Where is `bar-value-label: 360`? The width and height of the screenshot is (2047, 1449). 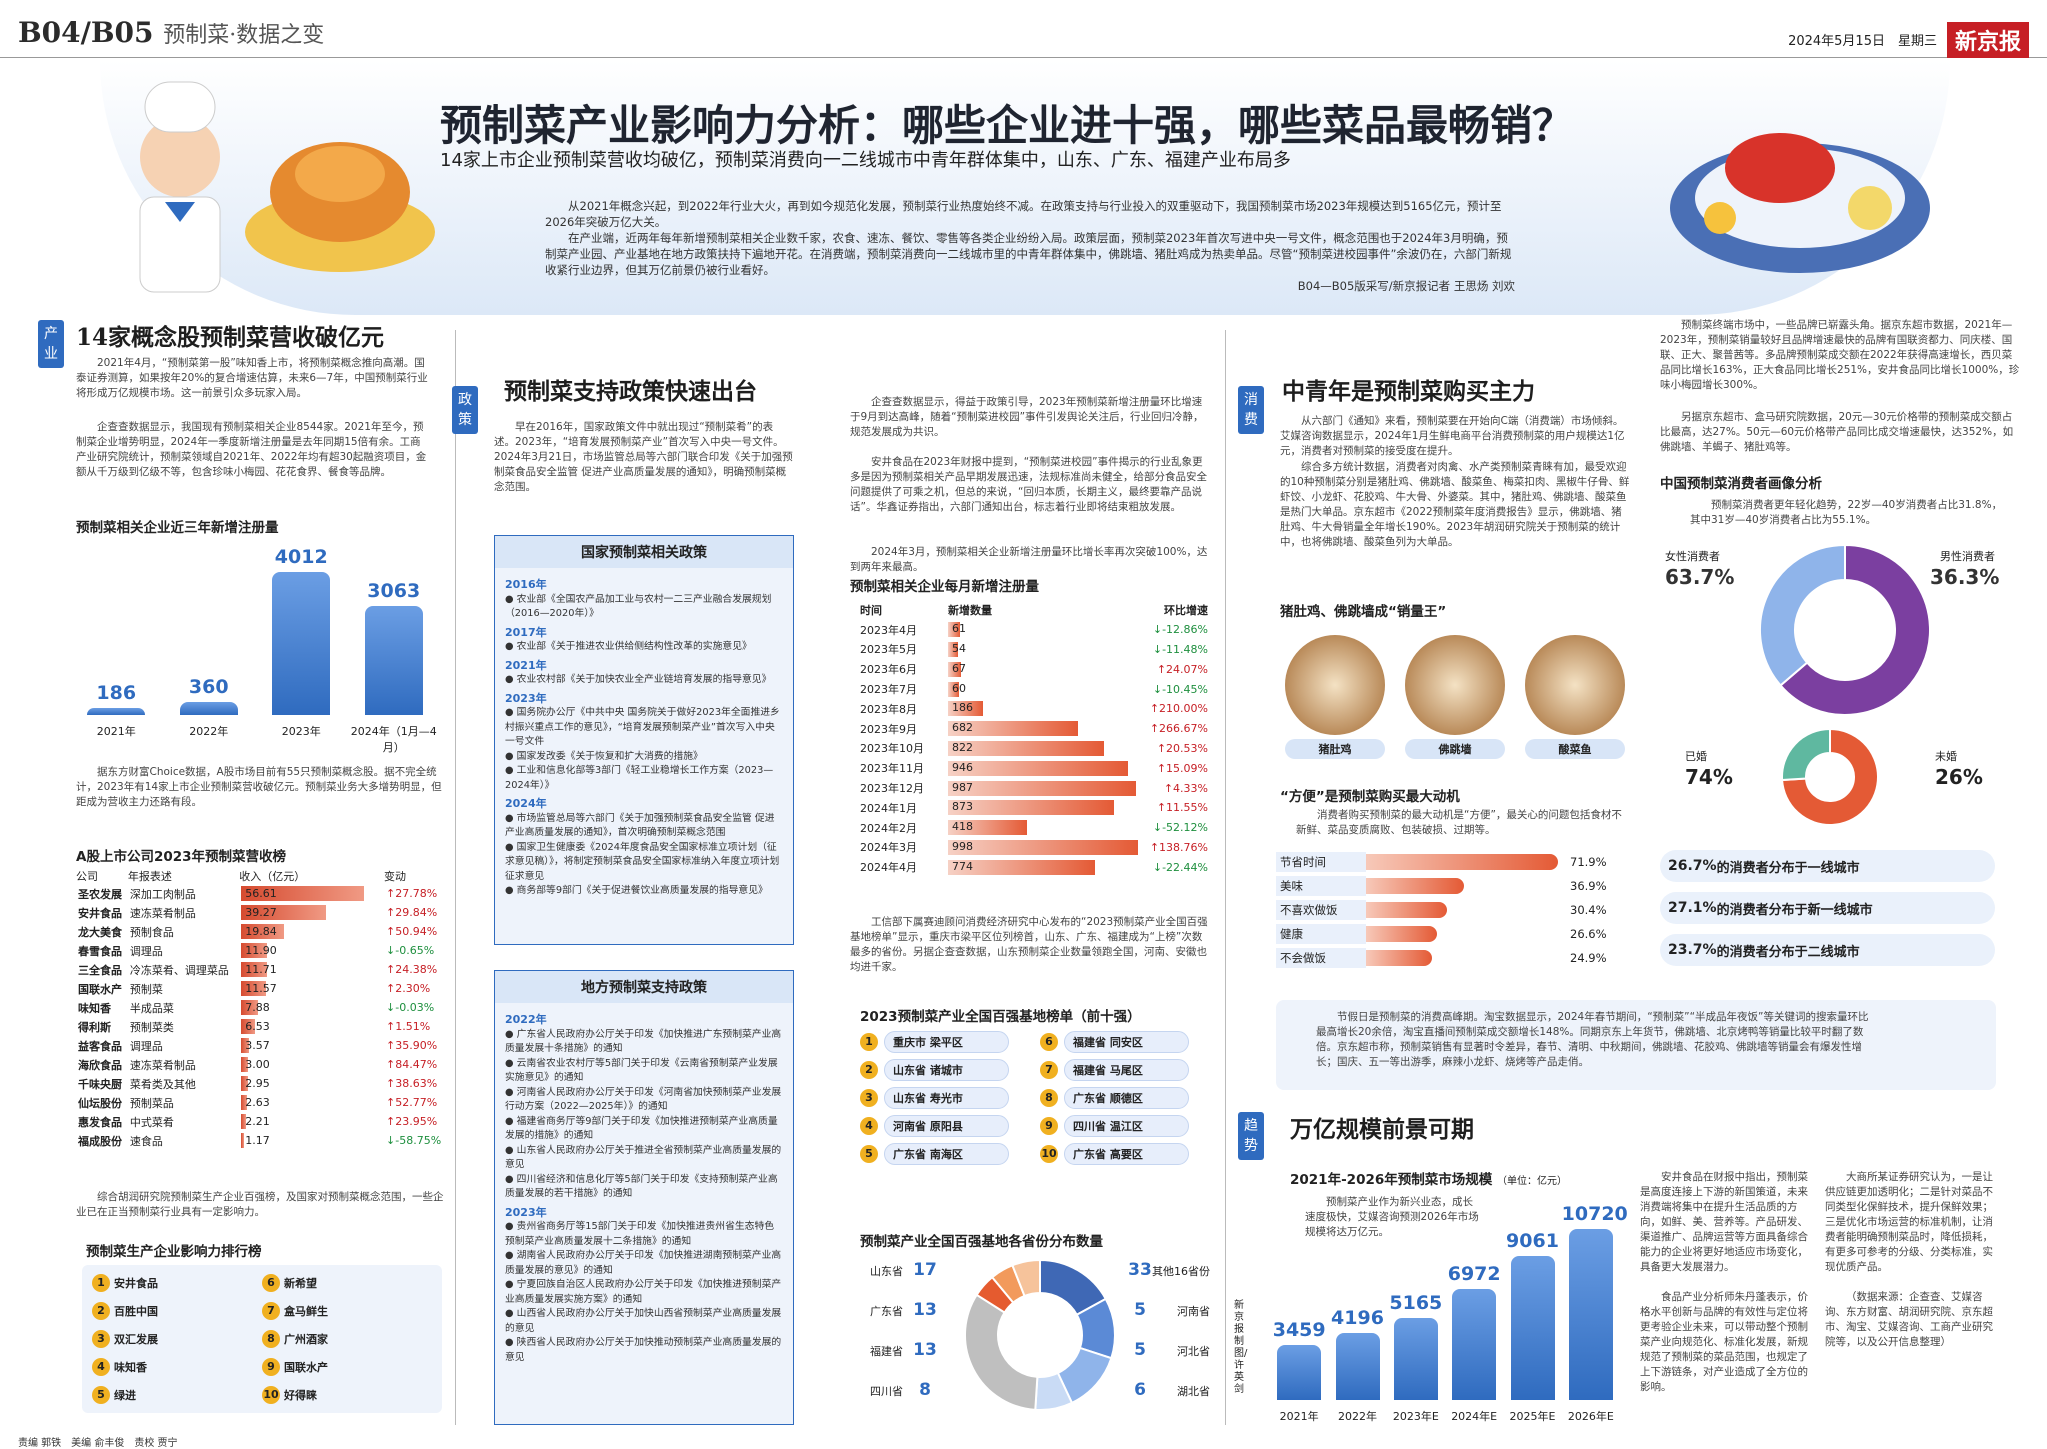 bar-value-label: 360 is located at coordinates (208, 687).